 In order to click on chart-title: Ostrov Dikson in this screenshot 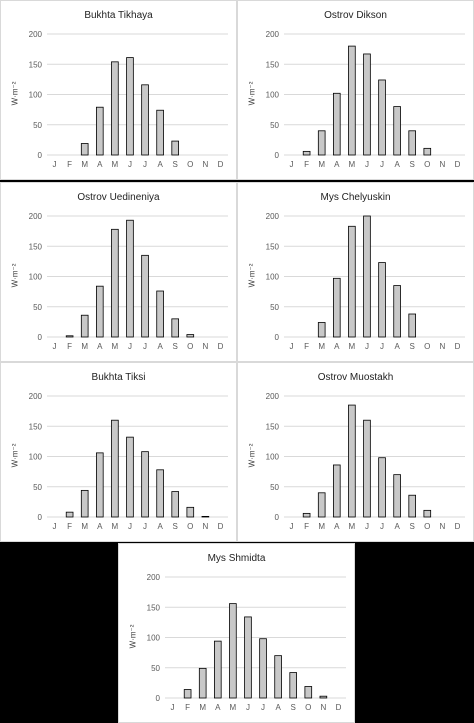, I will do `click(355, 15)`.